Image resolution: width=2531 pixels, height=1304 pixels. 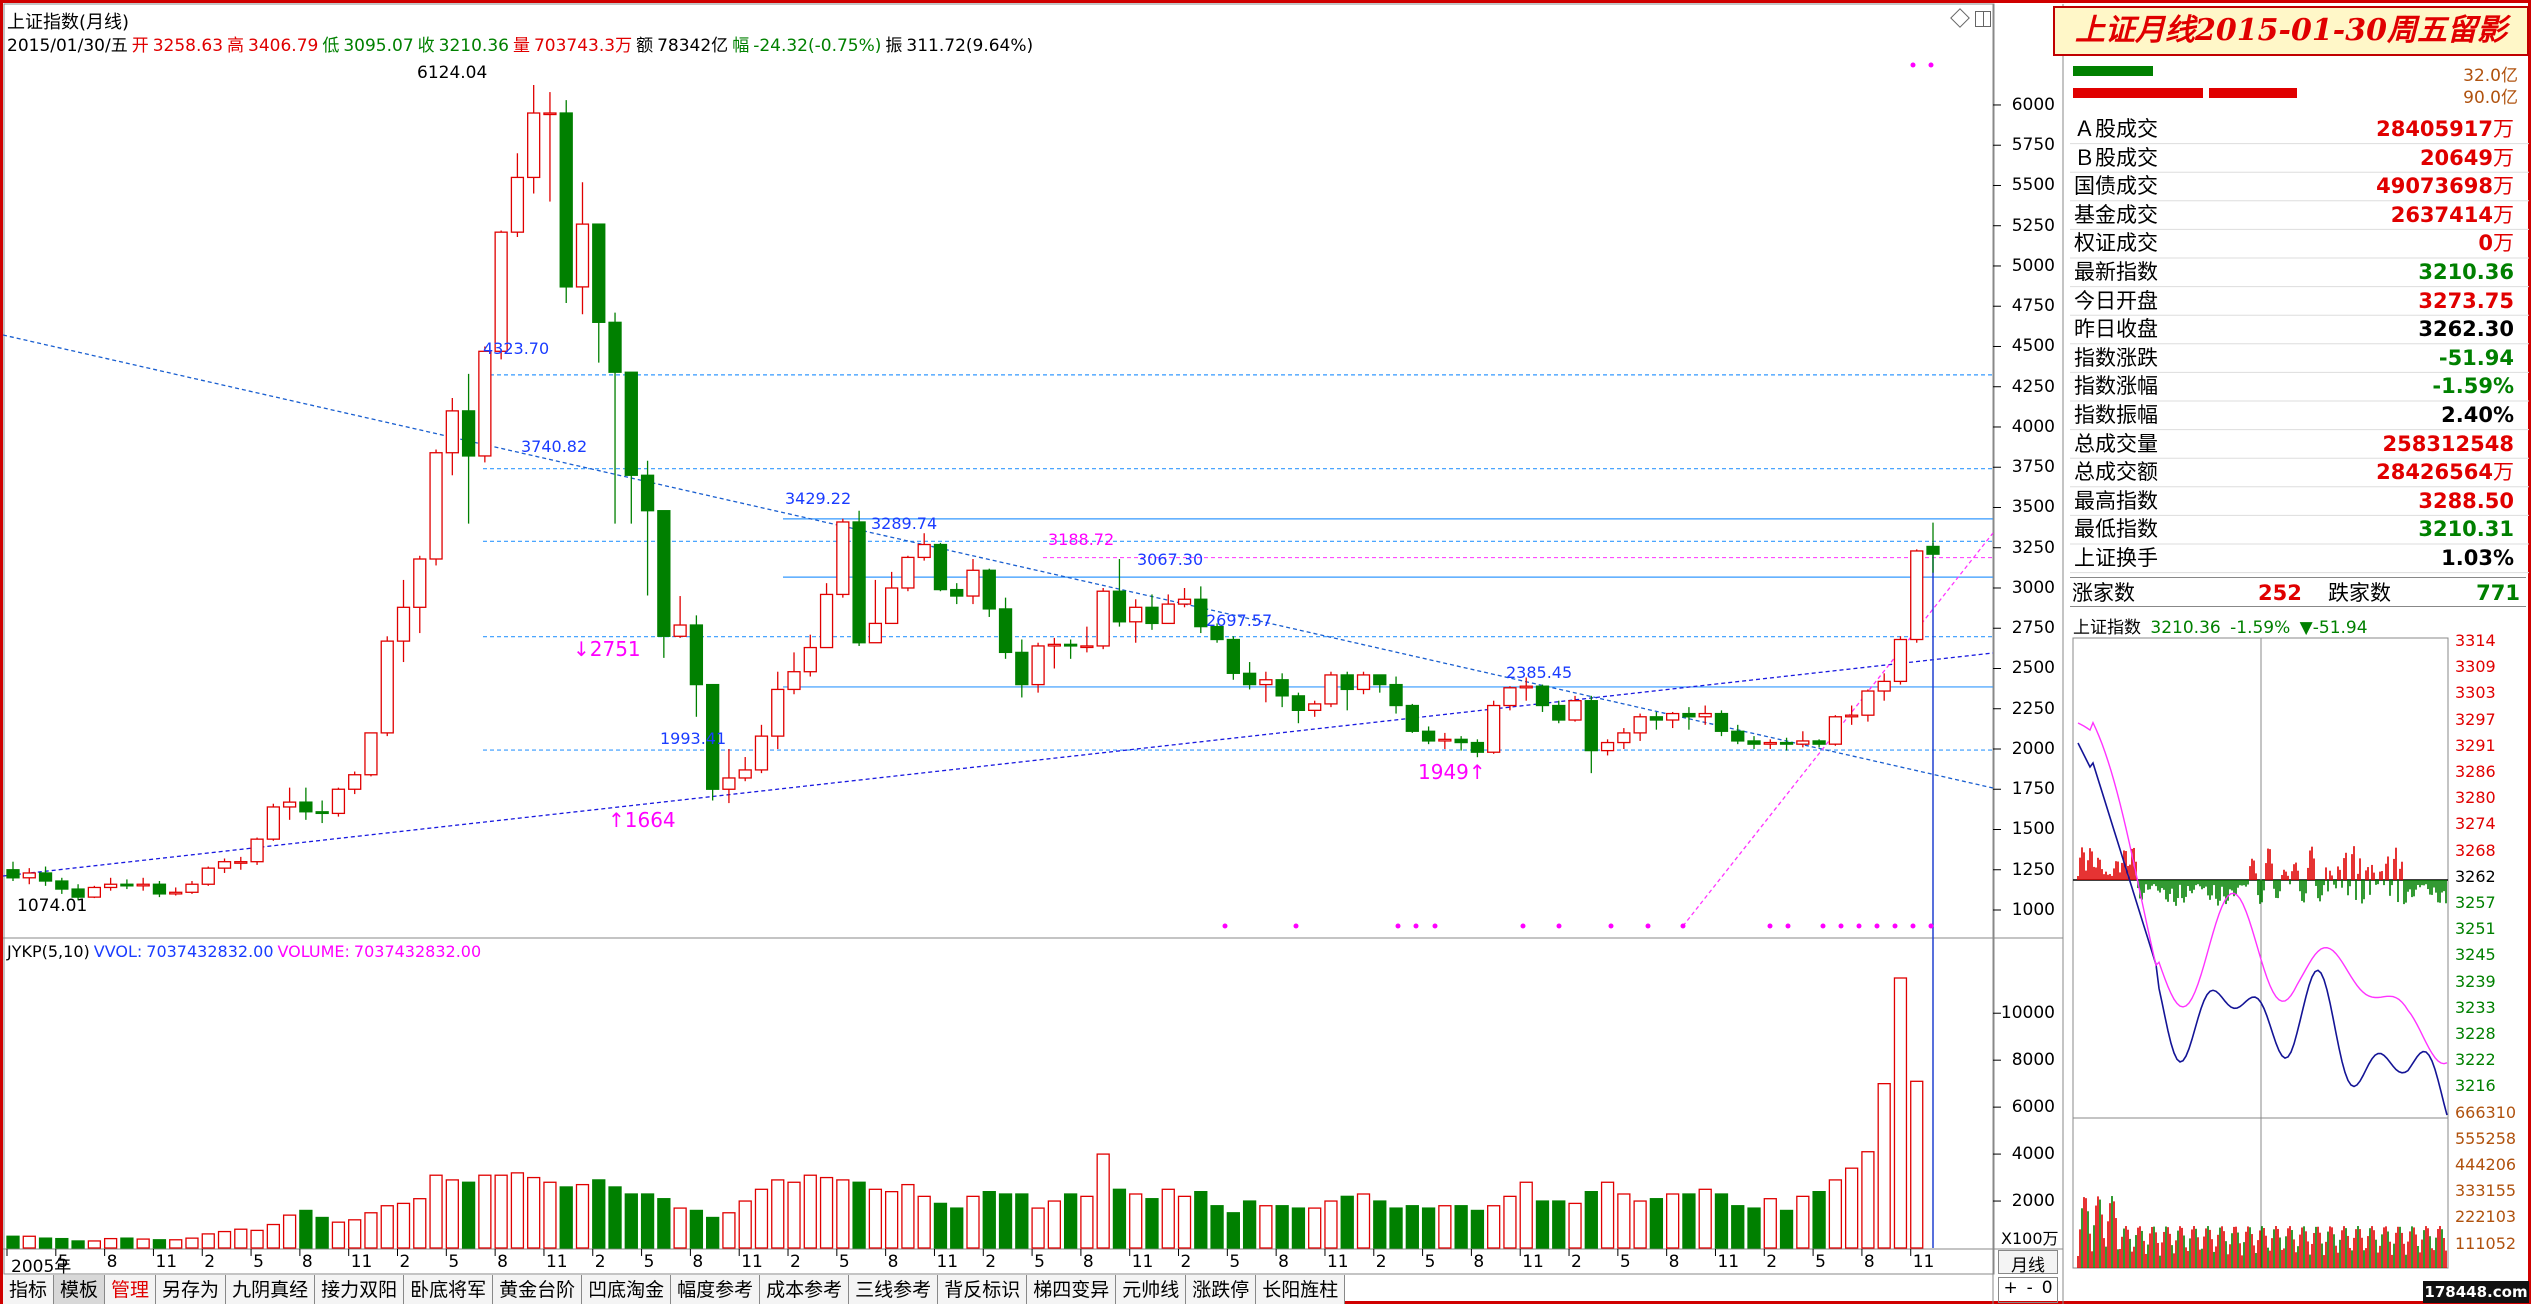 What do you see at coordinates (313, 951) in the screenshot?
I see `volume-label: VOLUME:` at bounding box center [313, 951].